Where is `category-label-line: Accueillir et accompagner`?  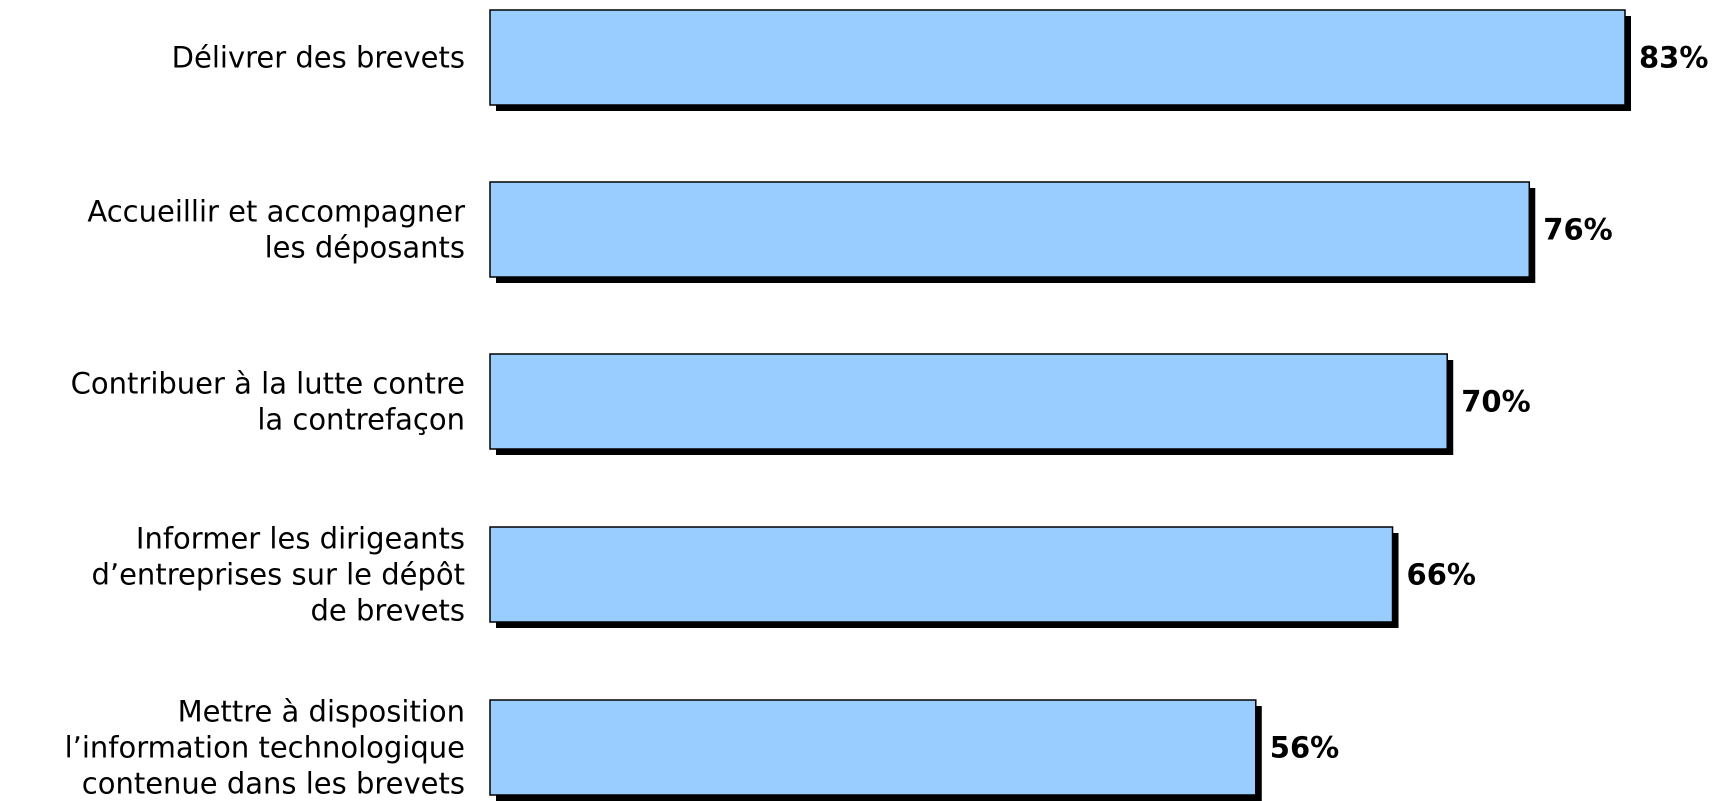
category-label-line: Accueillir et accompagner is located at coordinates (276, 212).